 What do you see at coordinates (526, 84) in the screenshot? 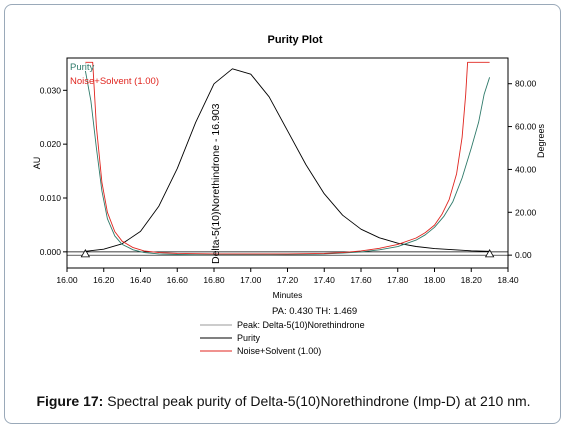
I see `y2-tick-label: 80.00` at bounding box center [526, 84].